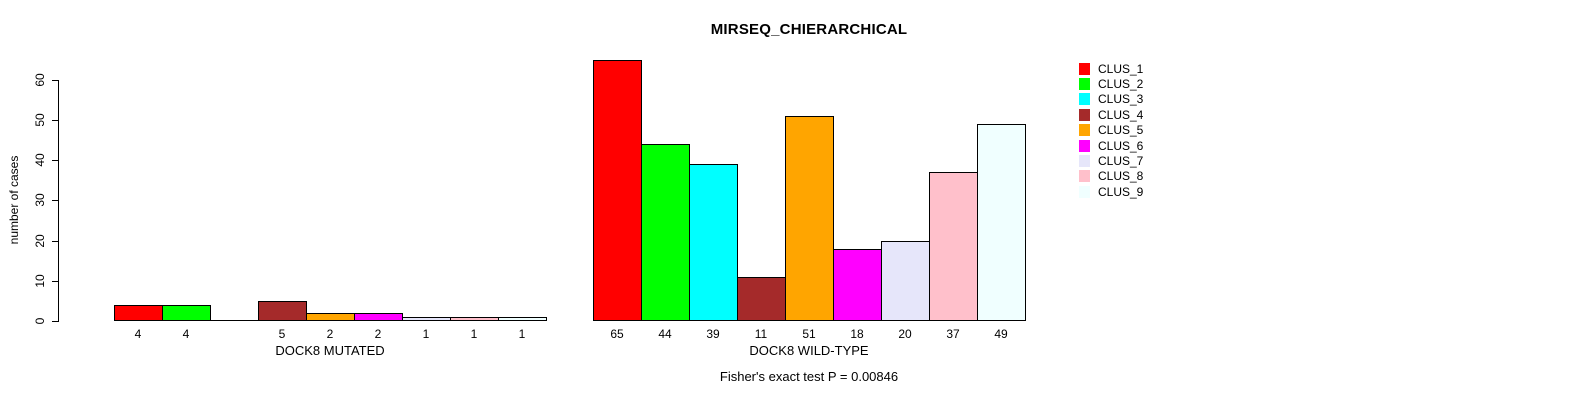  I want to click on bar-value-label: 11, so click(761, 334).